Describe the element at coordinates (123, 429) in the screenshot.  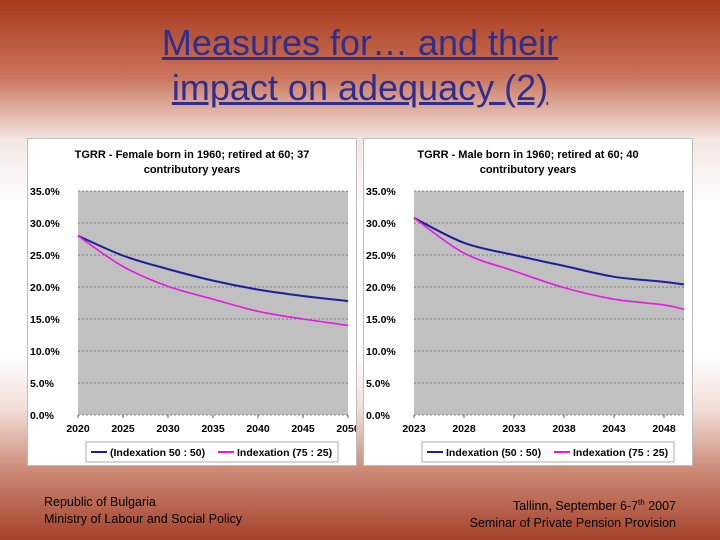
I see `x-tick-label: 2025` at that location.